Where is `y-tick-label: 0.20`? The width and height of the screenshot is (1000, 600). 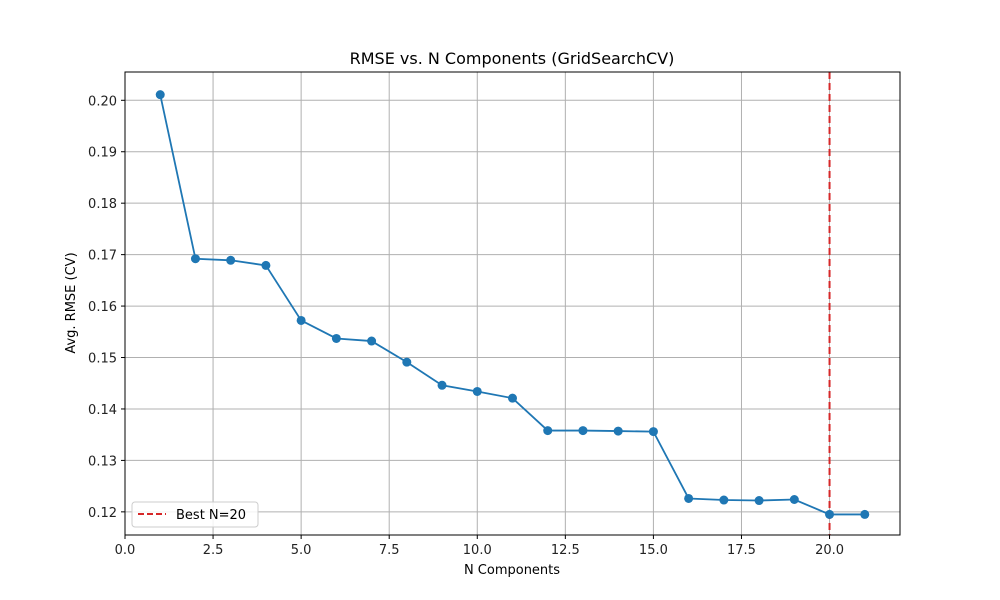
y-tick-label: 0.20 is located at coordinates (102, 101).